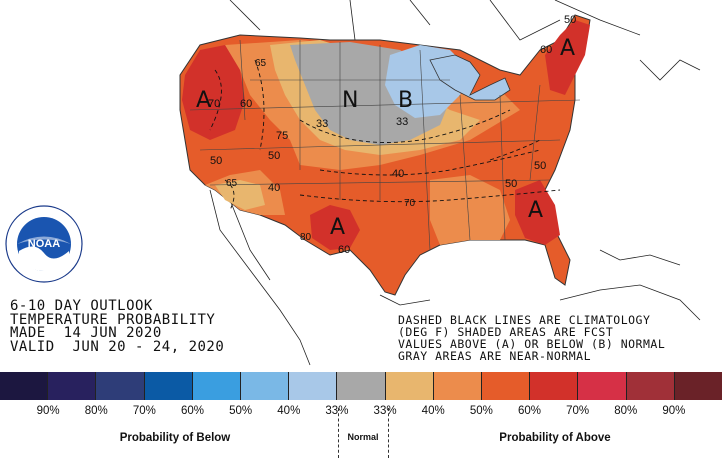  I want to click on marker-above-southeast: A, so click(536, 210).